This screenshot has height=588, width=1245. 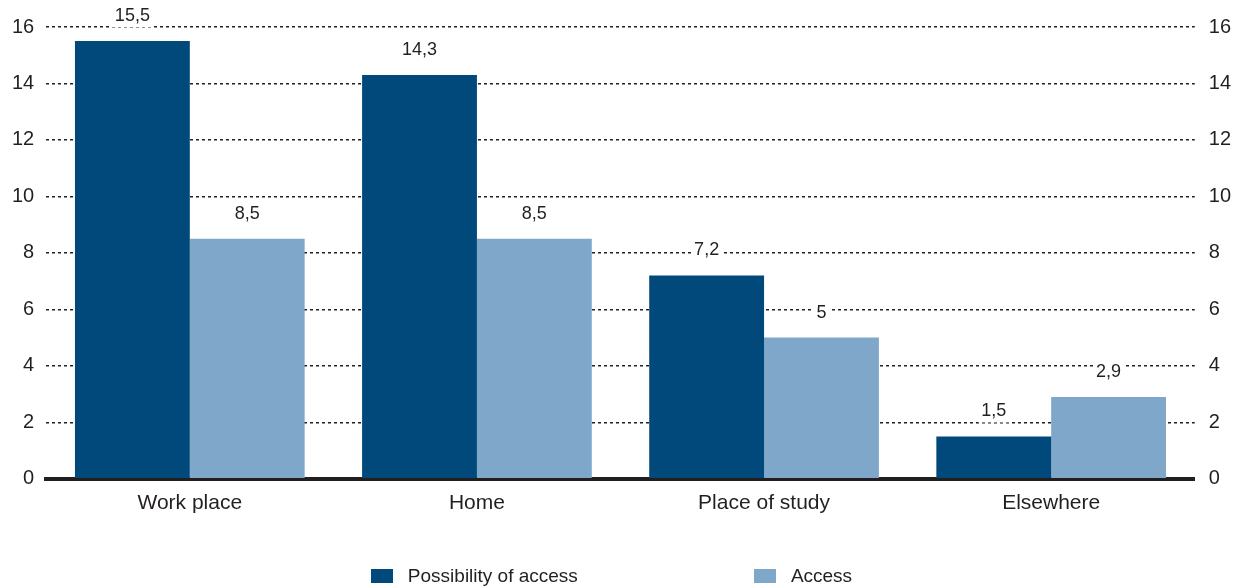 What do you see at coordinates (29, 307) in the screenshot?
I see `y-tick-label: 6` at bounding box center [29, 307].